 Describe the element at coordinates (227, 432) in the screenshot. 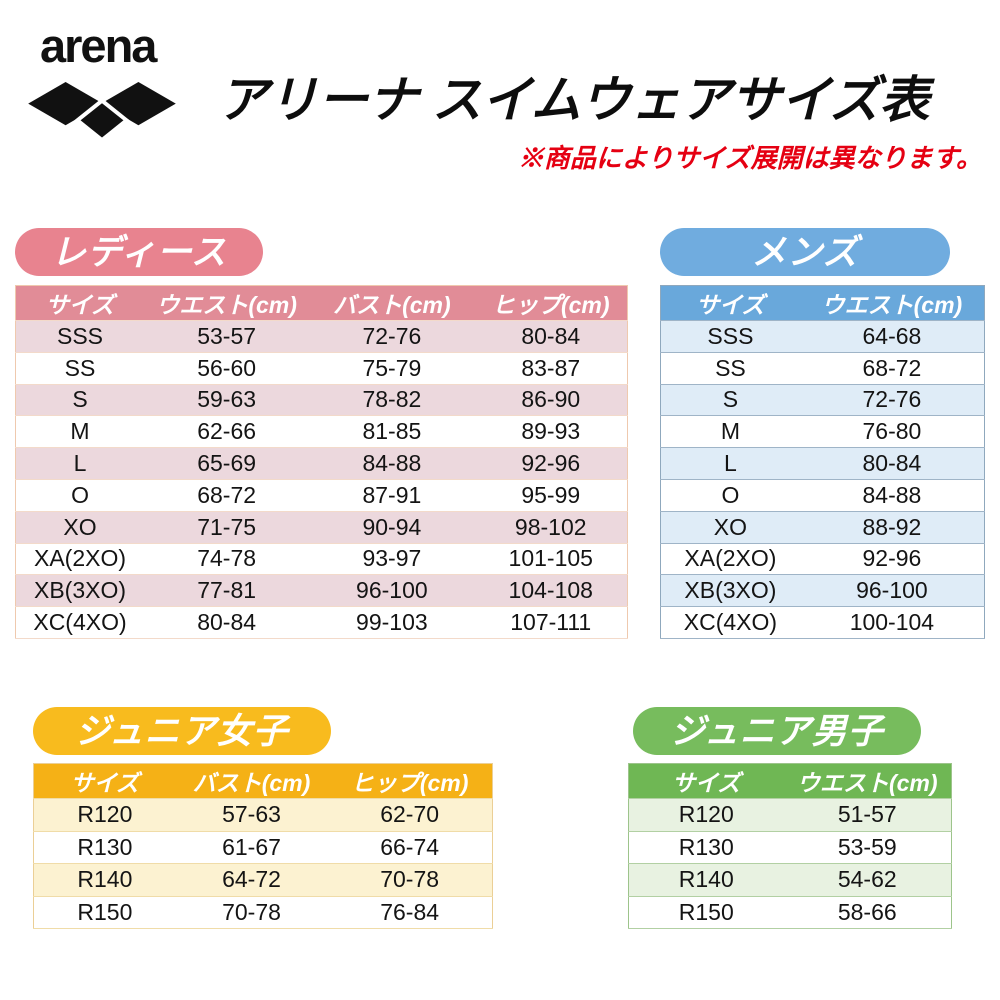

I see `size-cell: 62-66` at that location.